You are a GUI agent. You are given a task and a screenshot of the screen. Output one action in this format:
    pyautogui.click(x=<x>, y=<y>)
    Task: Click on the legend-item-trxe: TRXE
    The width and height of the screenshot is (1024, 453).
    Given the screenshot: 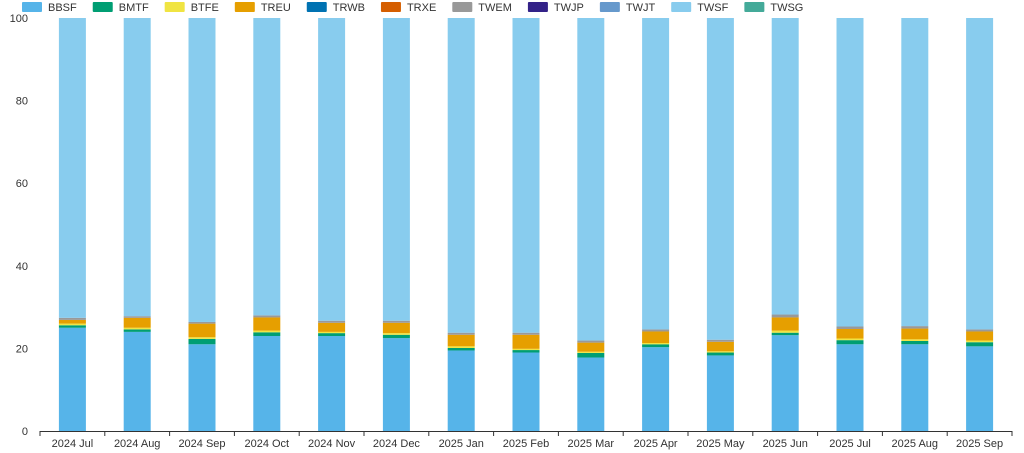 What is the action you would take?
    pyautogui.click(x=408, y=8)
    